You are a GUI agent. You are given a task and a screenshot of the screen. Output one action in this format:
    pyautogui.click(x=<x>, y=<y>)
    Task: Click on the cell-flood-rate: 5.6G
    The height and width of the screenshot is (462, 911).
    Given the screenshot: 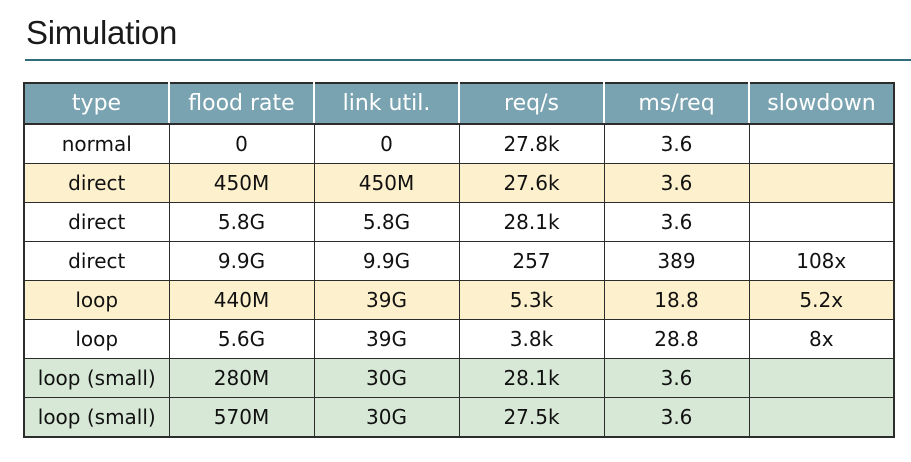 What is the action you would take?
    pyautogui.click(x=241, y=339)
    